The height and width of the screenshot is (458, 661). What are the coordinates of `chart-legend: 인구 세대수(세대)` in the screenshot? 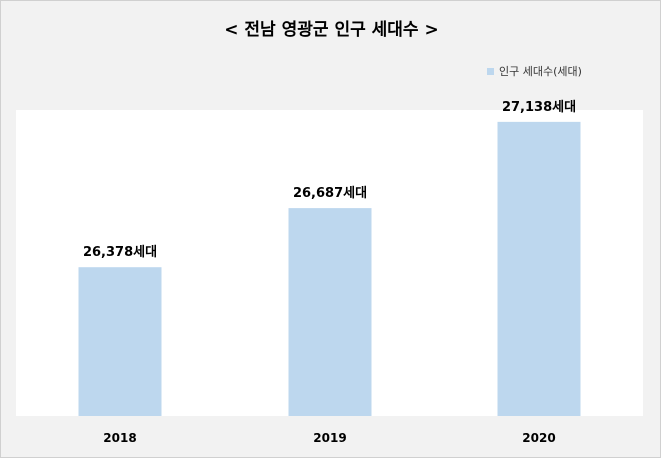 It's located at (534, 71).